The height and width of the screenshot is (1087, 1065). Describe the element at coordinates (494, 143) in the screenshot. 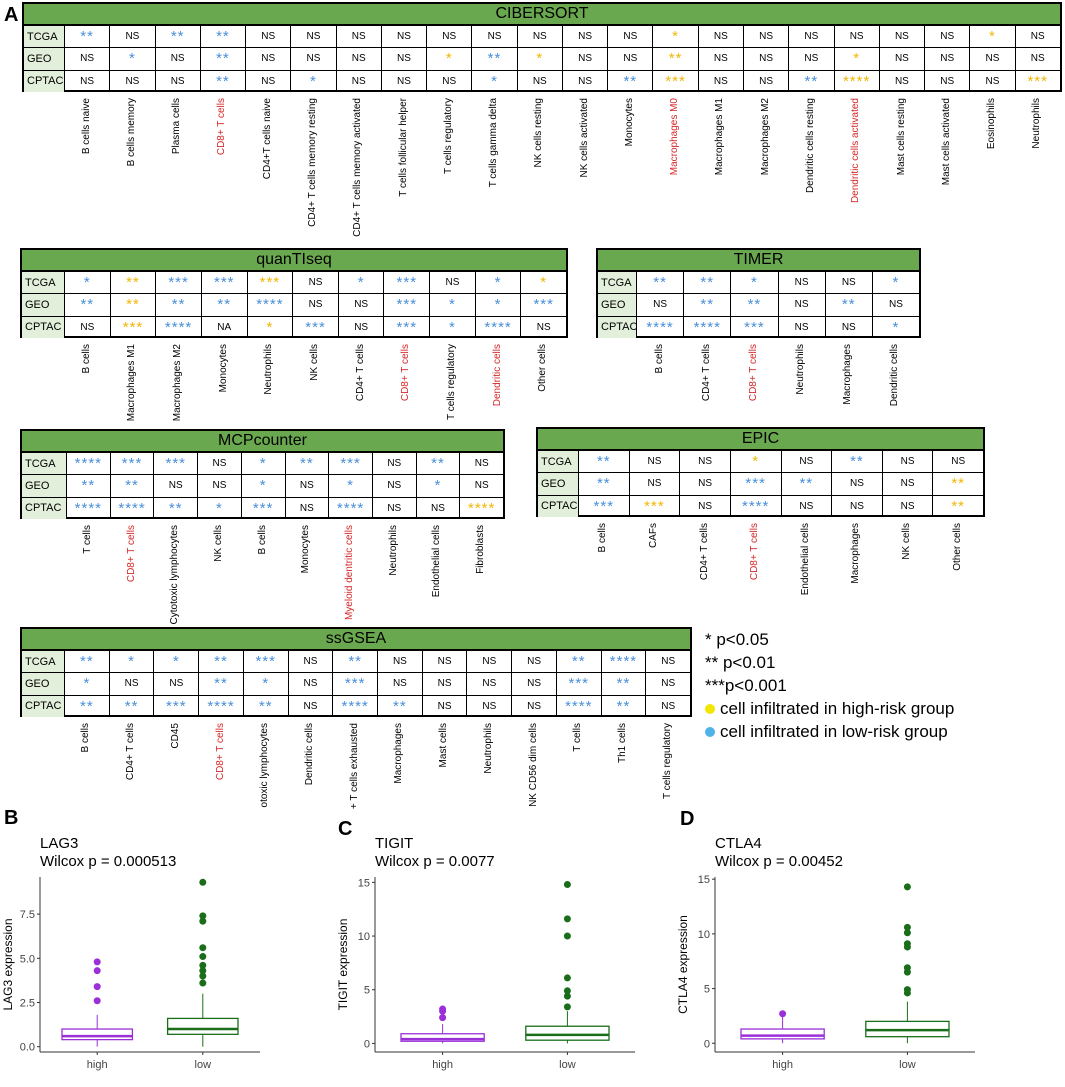

I see `column-label: T cells gamma delta` at that location.